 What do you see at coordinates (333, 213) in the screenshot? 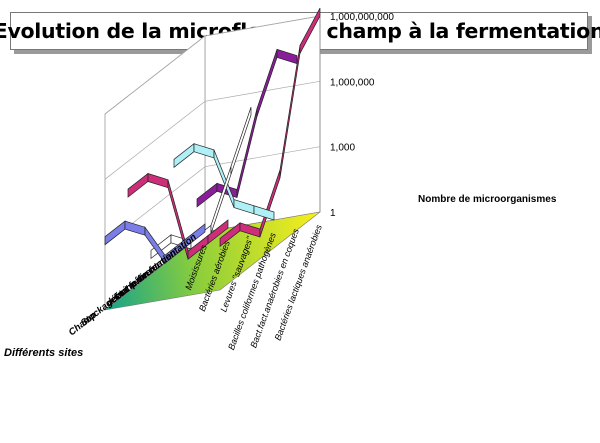
I see `z-tick-label: 1` at bounding box center [333, 213].